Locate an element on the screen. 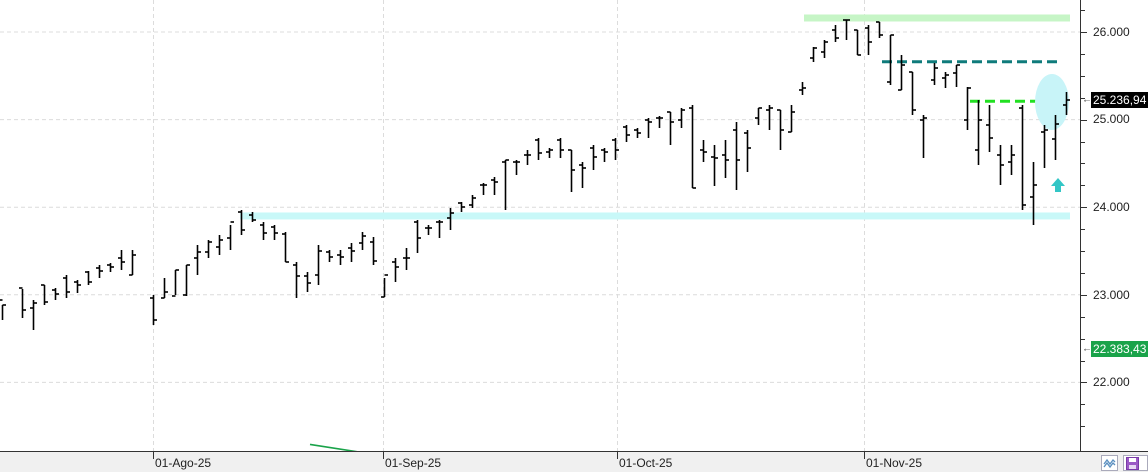 The height and width of the screenshot is (472, 1148). resistance-top-line is located at coordinates (937, 18).